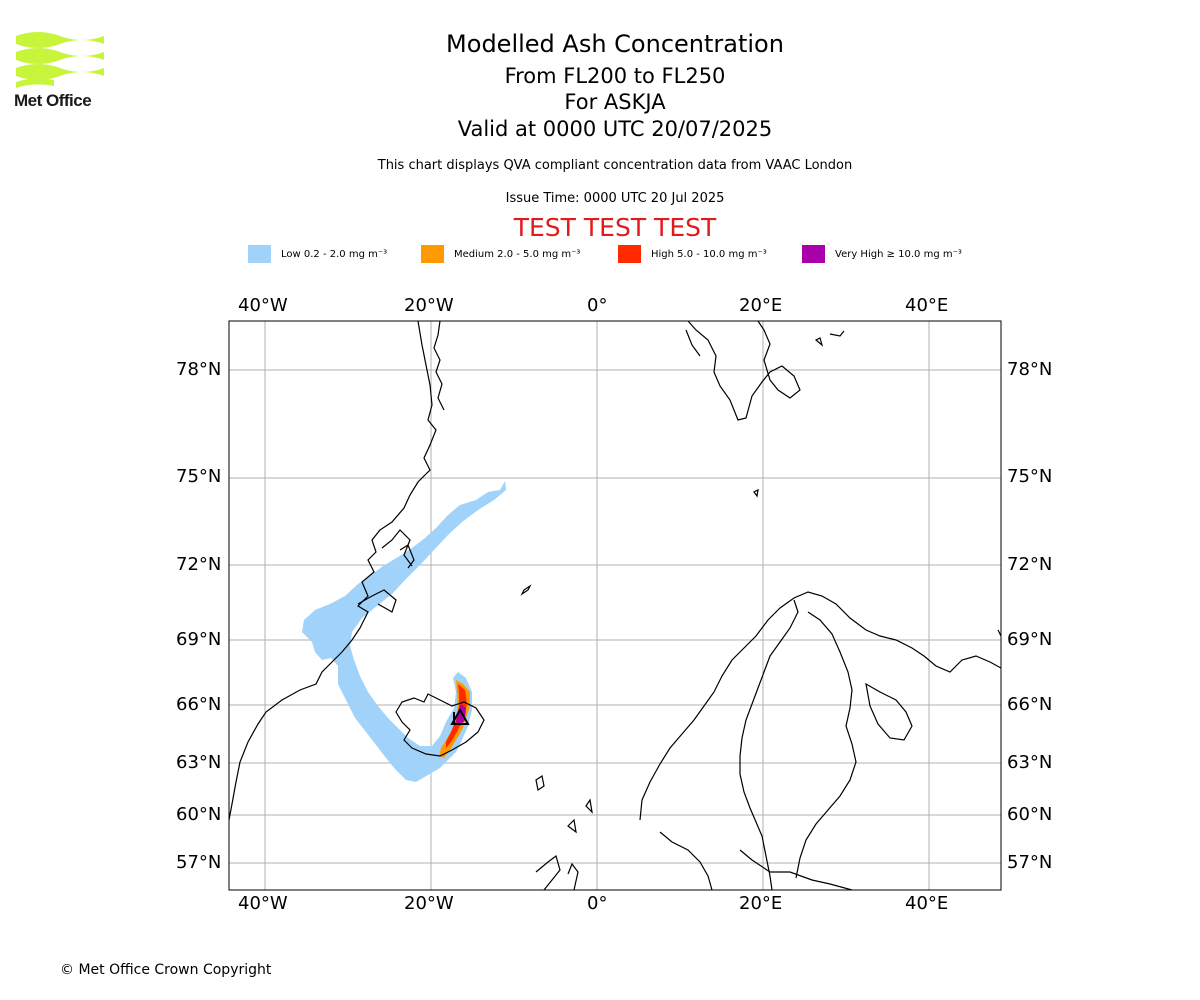 The height and width of the screenshot is (1000, 1200). I want to click on lon-tick-bottom-20e: 20°E, so click(761, 903).